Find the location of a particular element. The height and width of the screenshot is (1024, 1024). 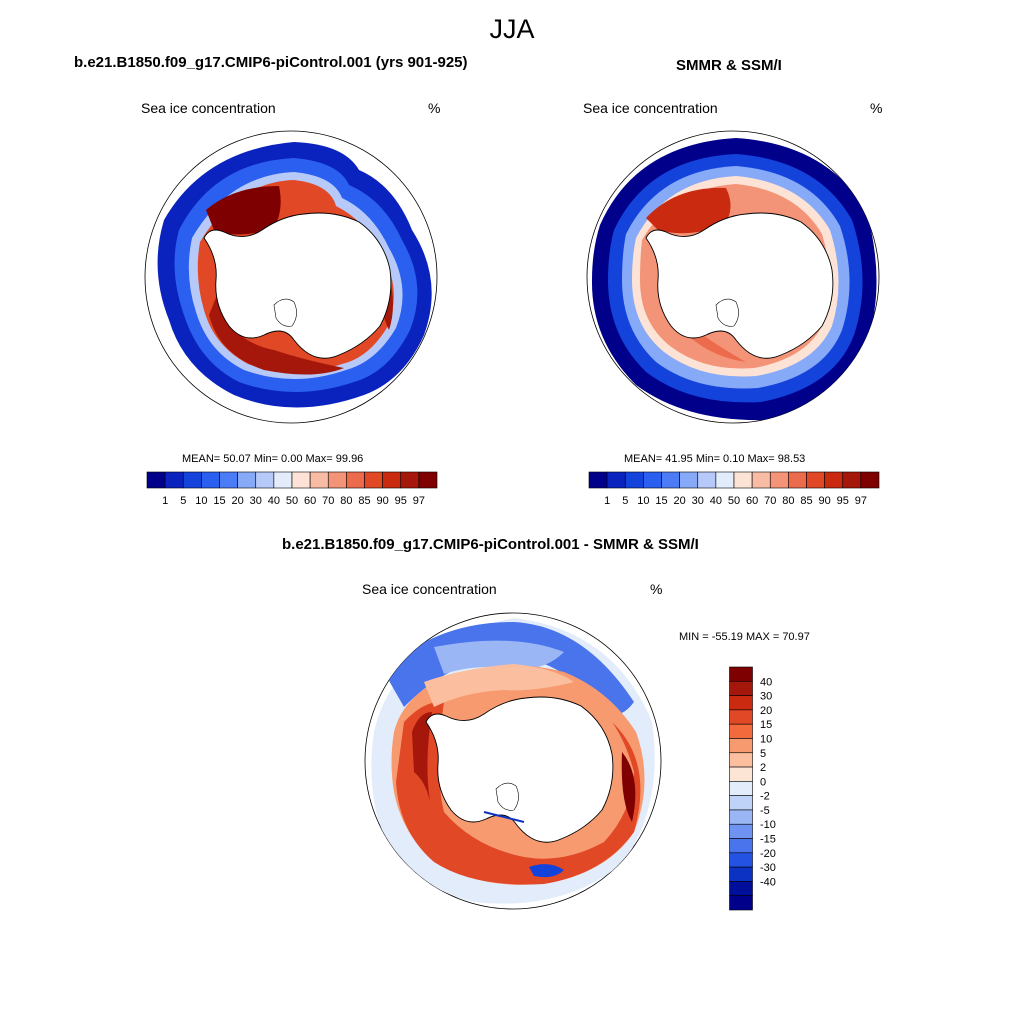

colorbar-diff-tick-label: 2 is located at coordinates (763, 768).